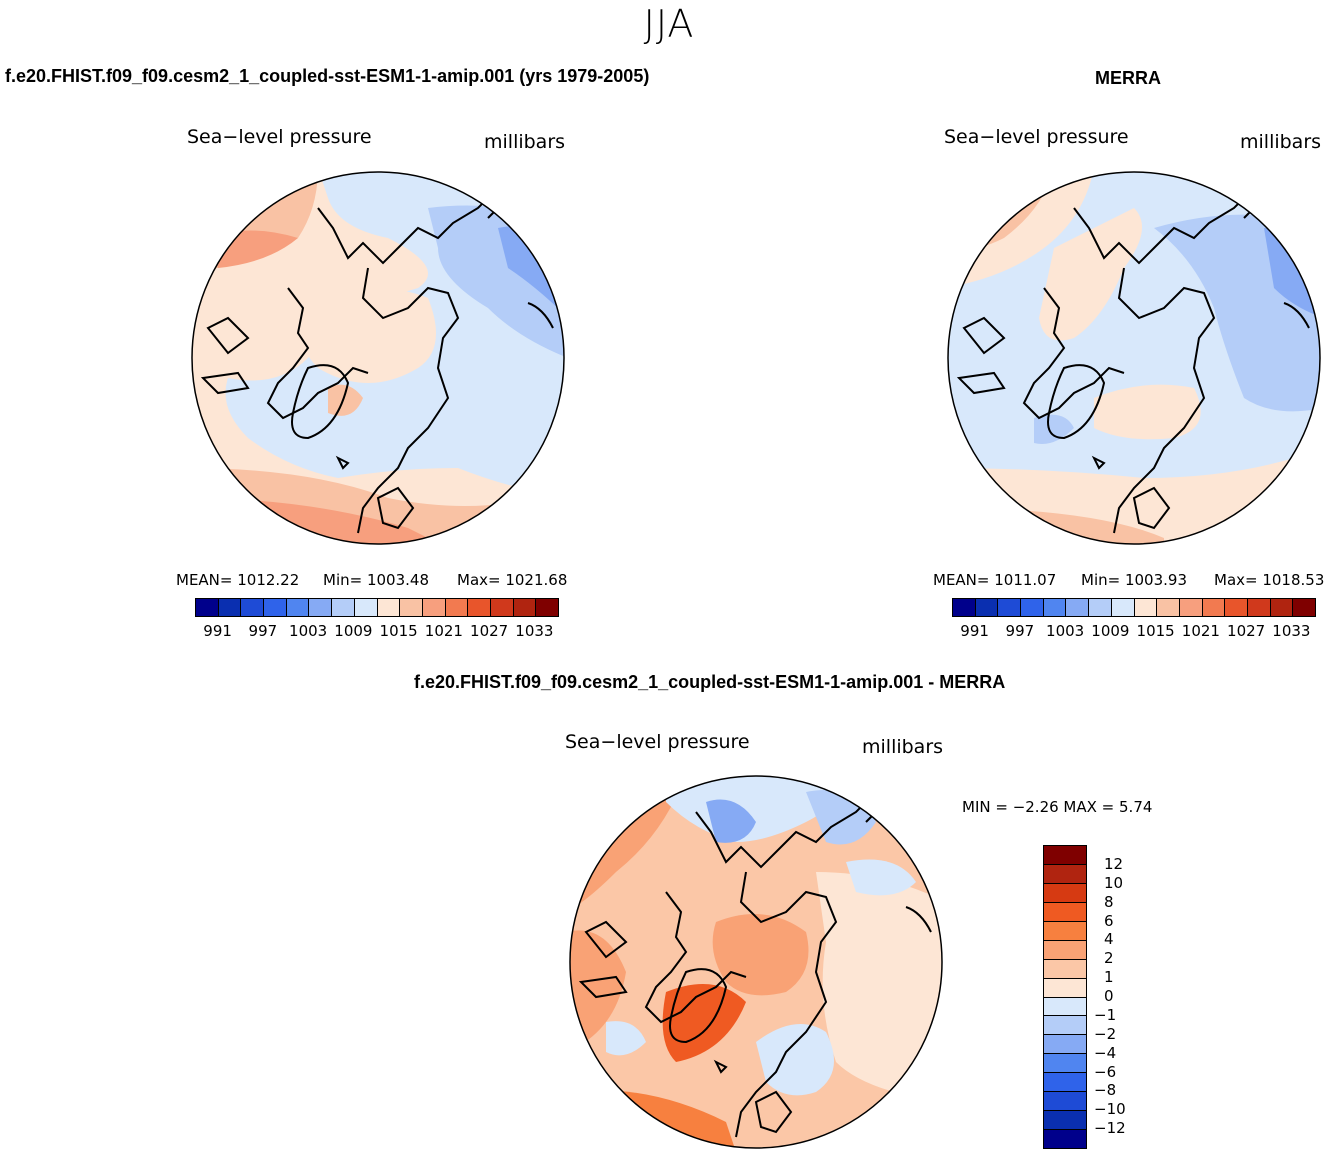  I want to click on diff-colorbar-label: −12, so click(1110, 1128).